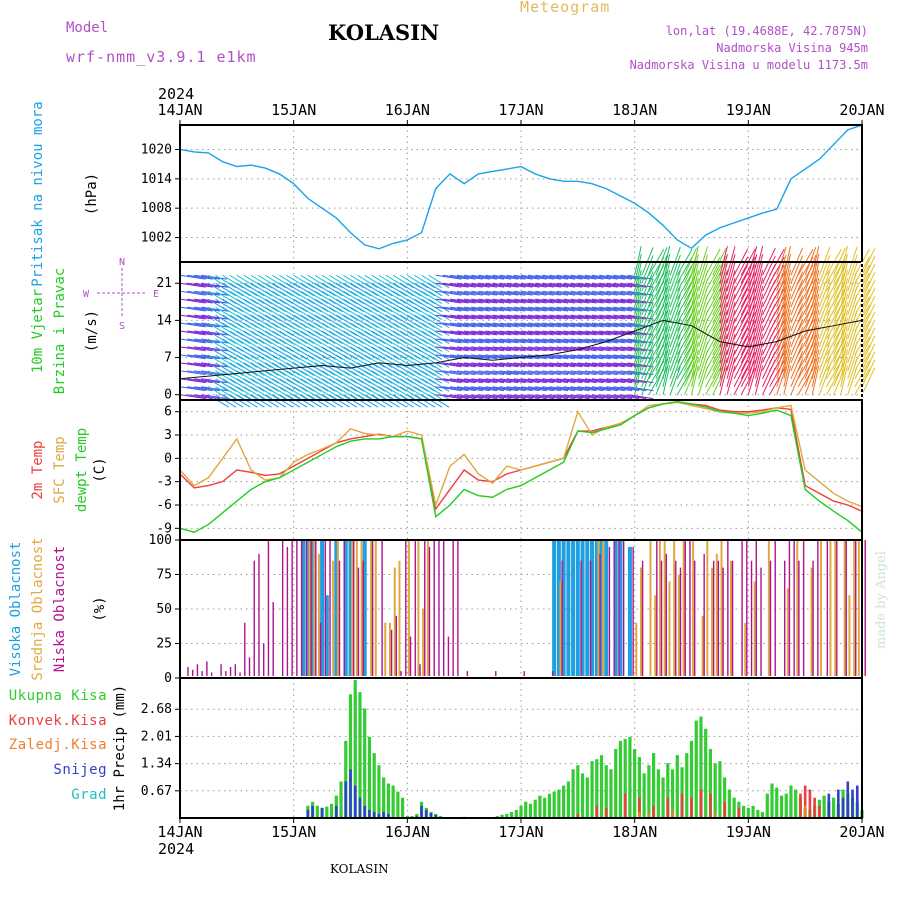  What do you see at coordinates (164, 644) in the screenshot?
I see `y-tick-label: 25` at bounding box center [164, 644].